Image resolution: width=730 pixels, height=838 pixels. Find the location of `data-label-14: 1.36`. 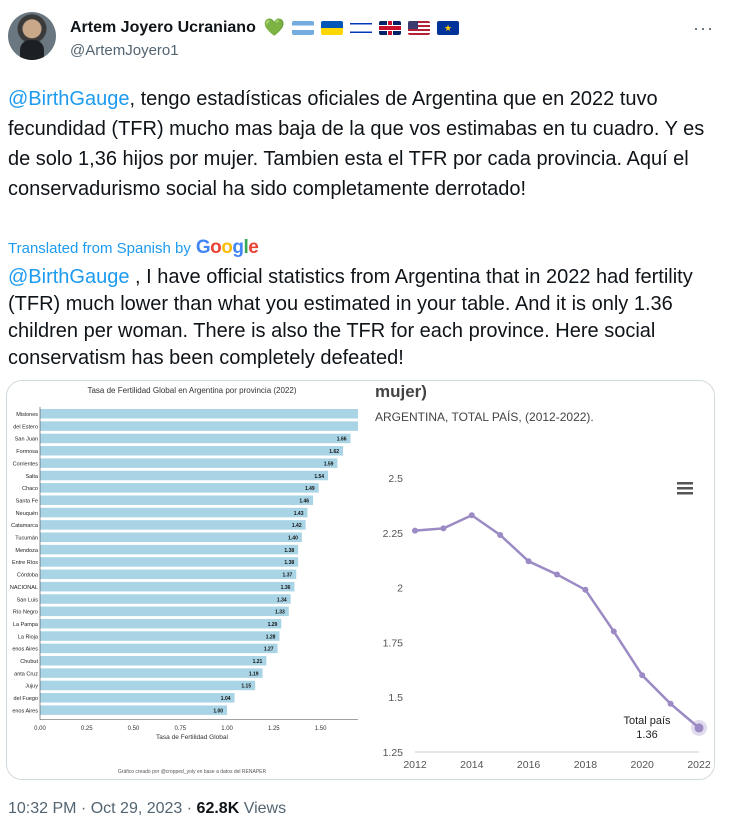

data-label-14: 1.36 is located at coordinates (286, 588).